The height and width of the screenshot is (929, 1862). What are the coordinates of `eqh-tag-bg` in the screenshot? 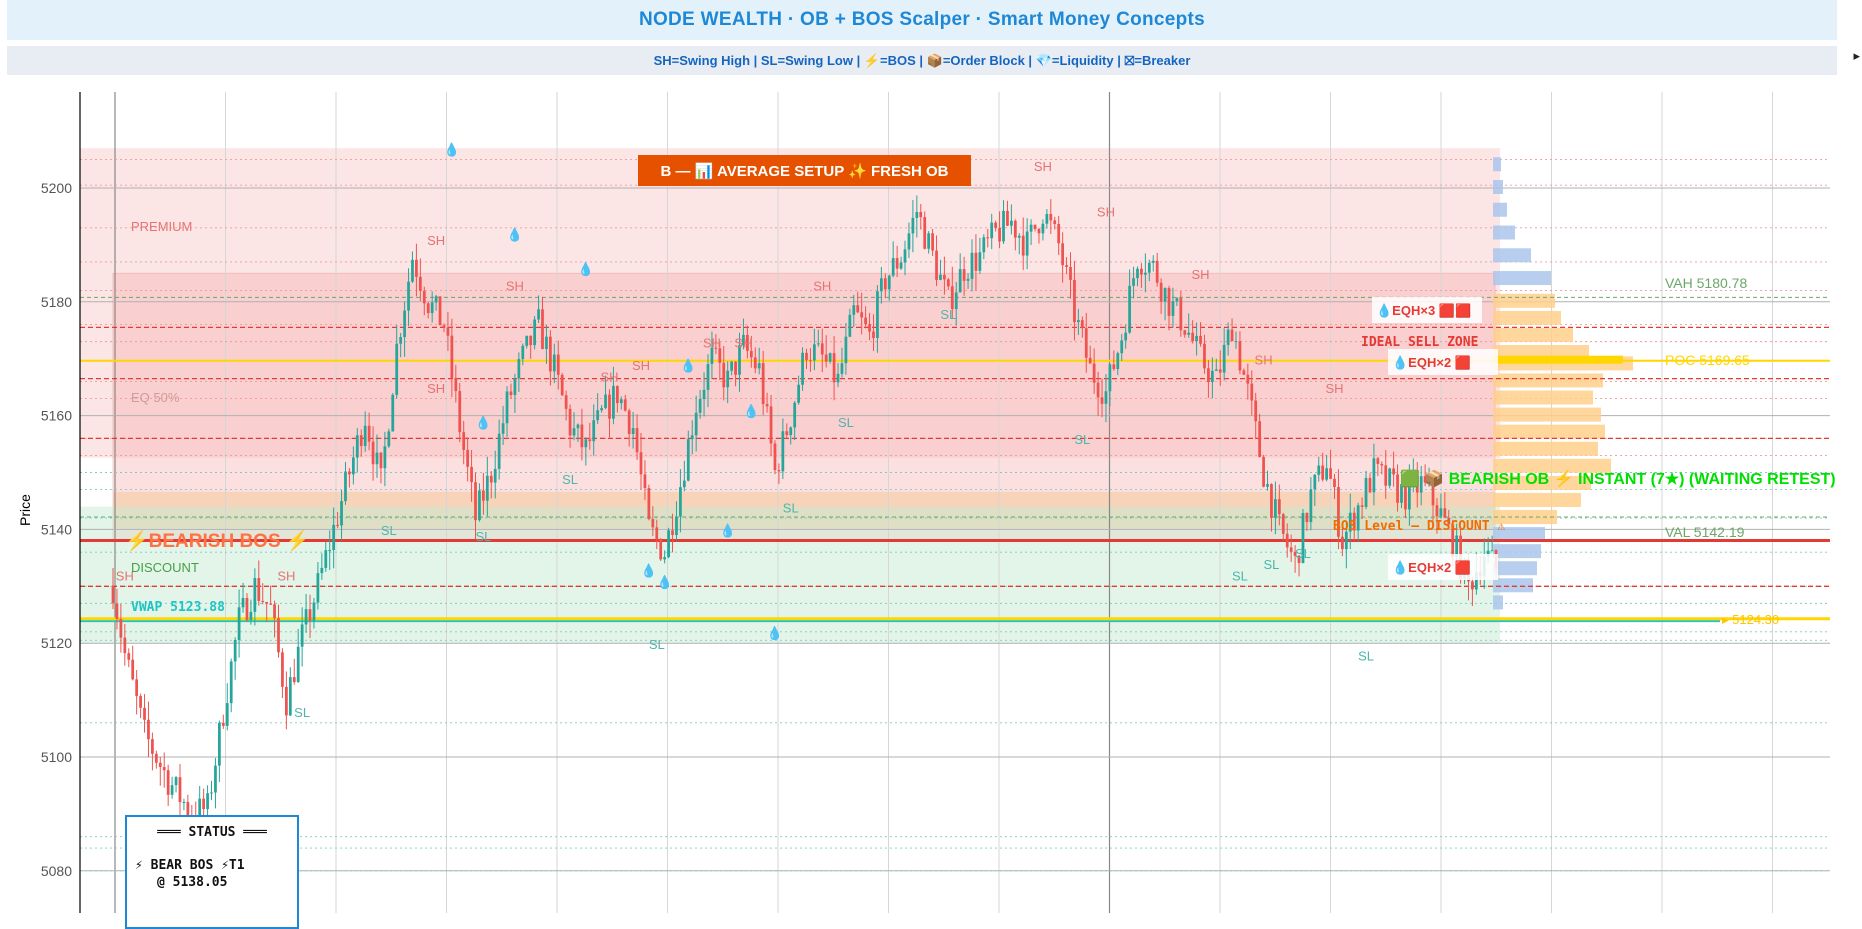 It's located at (1443, 567).